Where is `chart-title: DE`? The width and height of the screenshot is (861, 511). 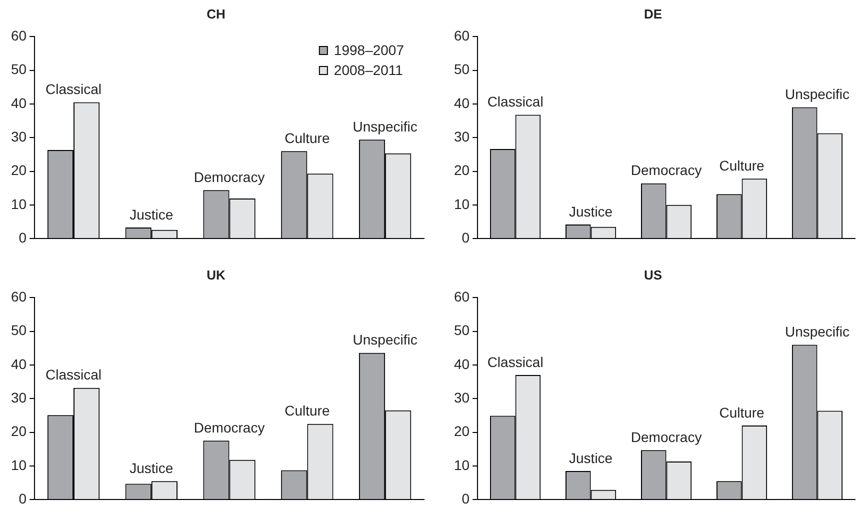
chart-title: DE is located at coordinates (653, 14).